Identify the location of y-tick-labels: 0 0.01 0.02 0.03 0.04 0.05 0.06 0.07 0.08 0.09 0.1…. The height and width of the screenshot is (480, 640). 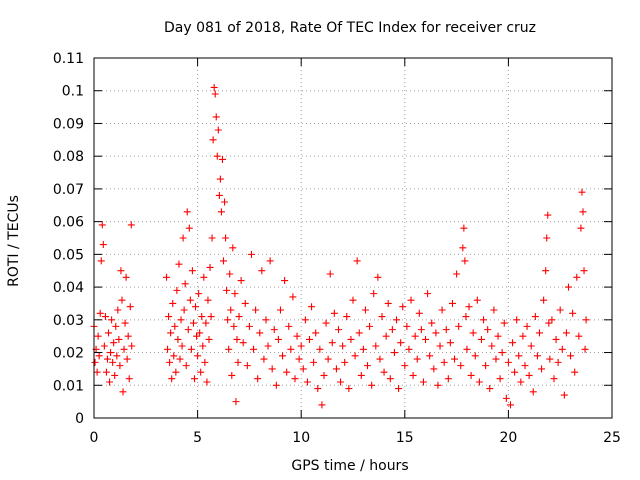
(68, 239).